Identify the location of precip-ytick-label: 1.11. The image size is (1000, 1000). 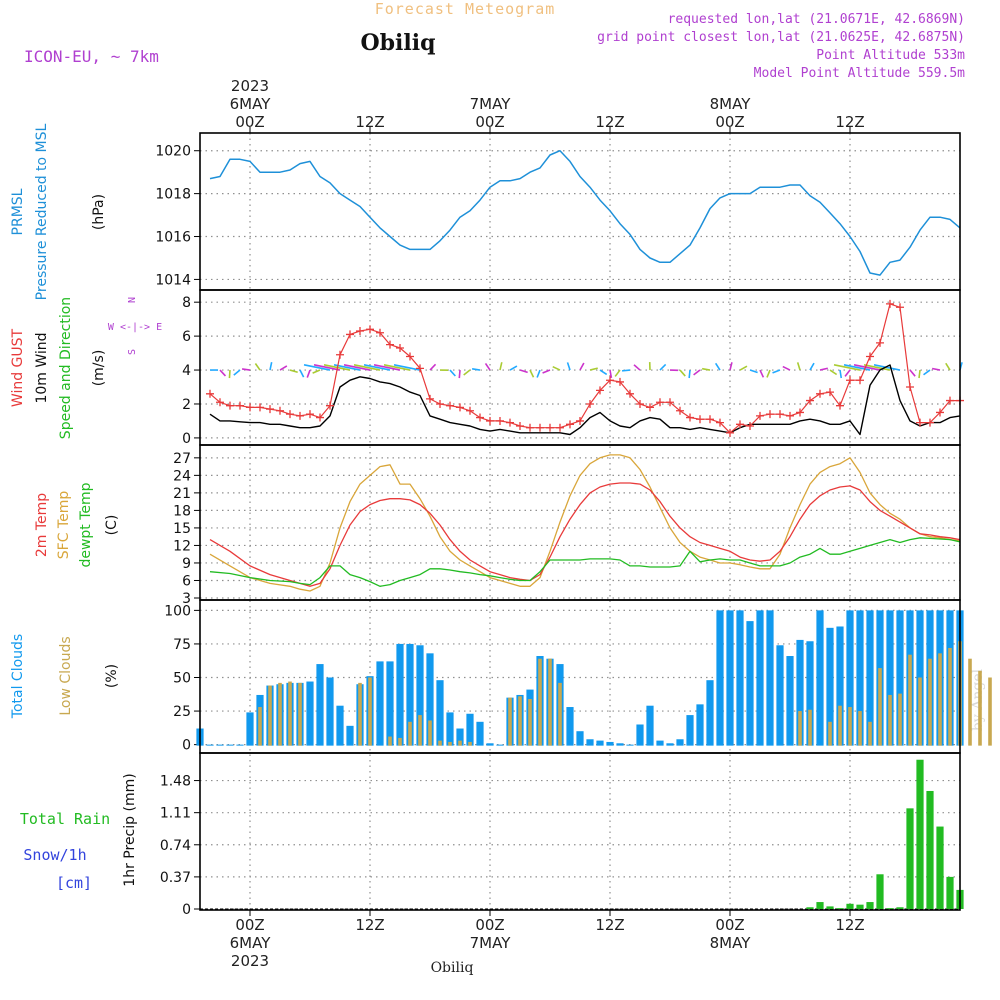
(175, 814).